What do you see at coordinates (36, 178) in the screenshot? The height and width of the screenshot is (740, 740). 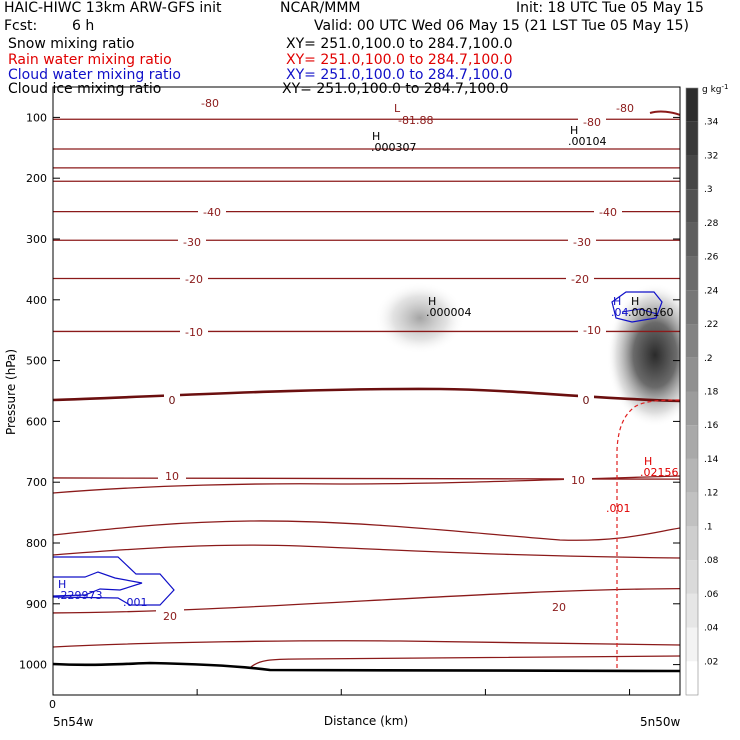 I see `y-tick-label: 200` at bounding box center [36, 178].